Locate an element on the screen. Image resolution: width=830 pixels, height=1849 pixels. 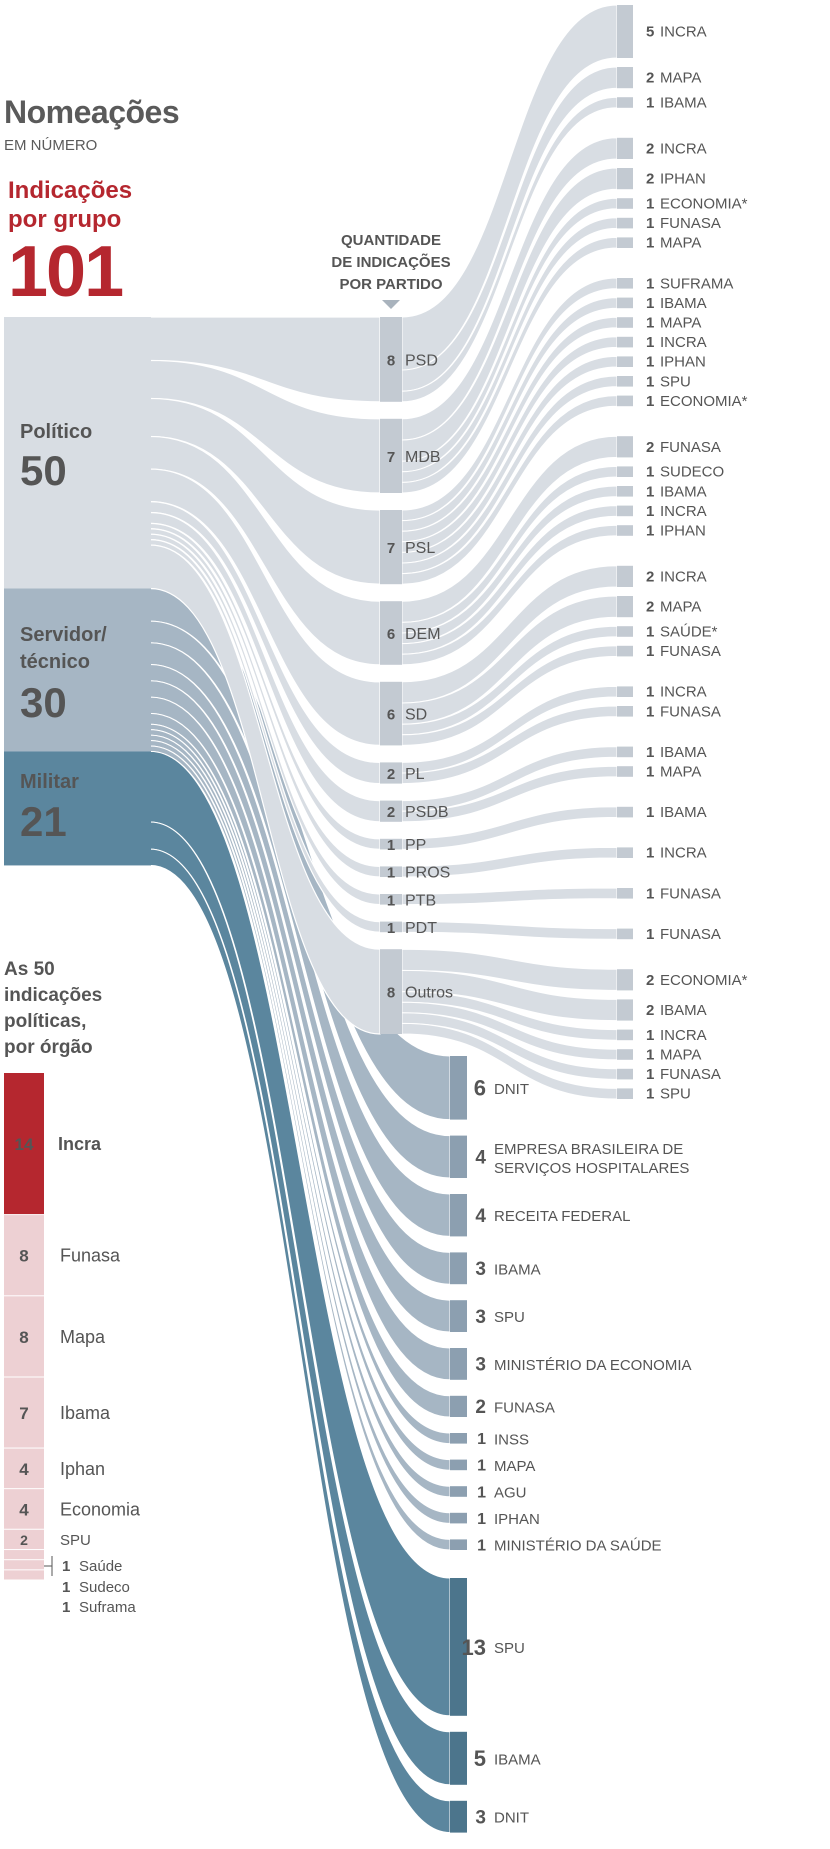
party-name: DEM is located at coordinates (423, 634).